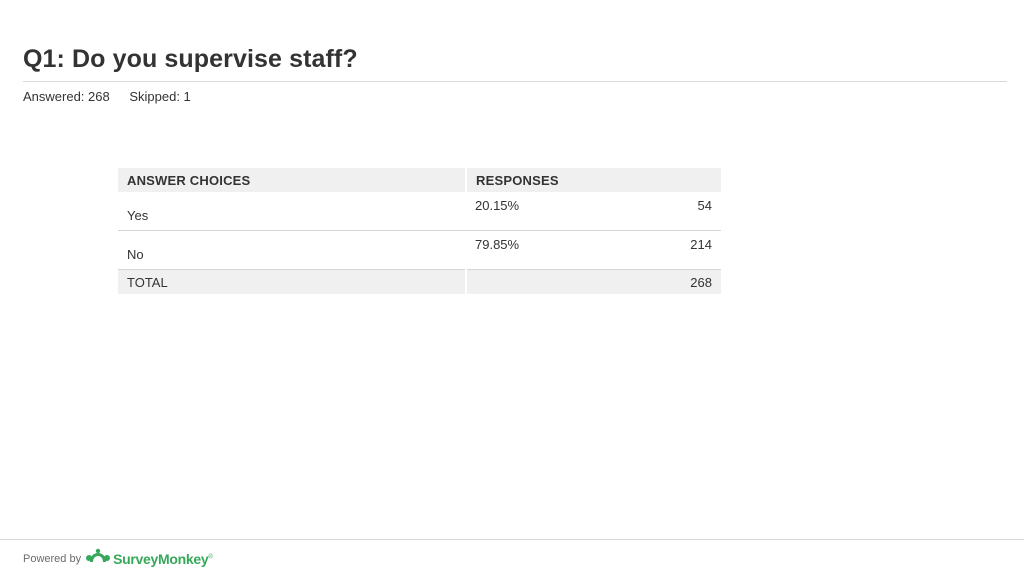 The image size is (1024, 576). What do you see at coordinates (52, 558) in the screenshot?
I see `powered-by-text: Powered by` at bounding box center [52, 558].